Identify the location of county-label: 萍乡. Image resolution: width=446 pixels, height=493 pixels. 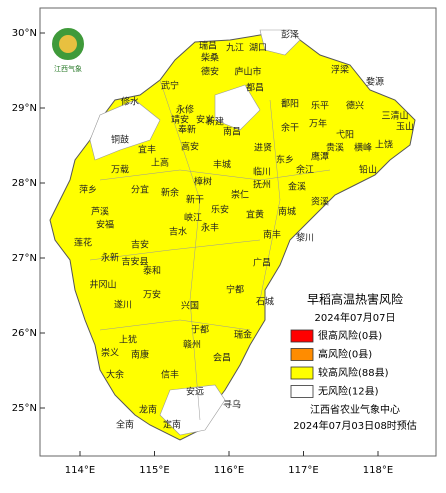
(88, 190).